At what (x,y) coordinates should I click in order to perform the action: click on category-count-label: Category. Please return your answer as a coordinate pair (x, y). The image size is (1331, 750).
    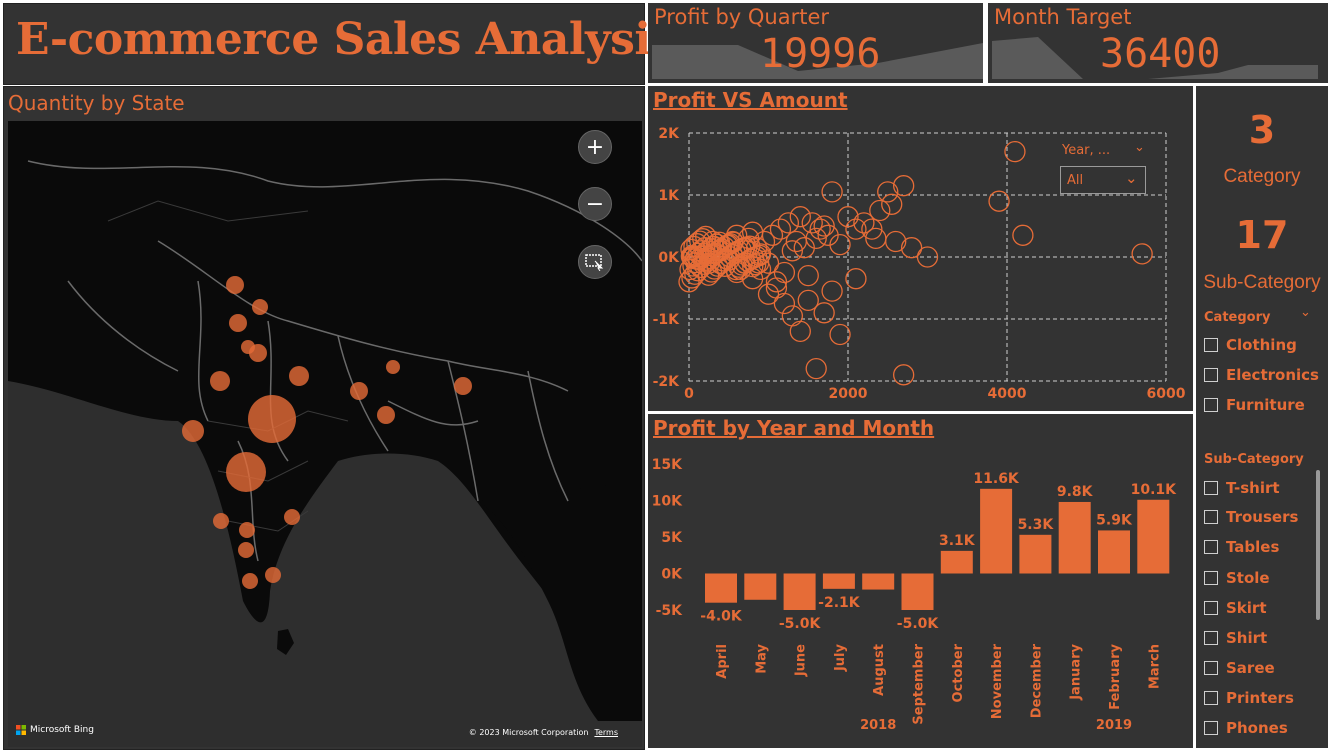
    Looking at the image, I should click on (1262, 176).